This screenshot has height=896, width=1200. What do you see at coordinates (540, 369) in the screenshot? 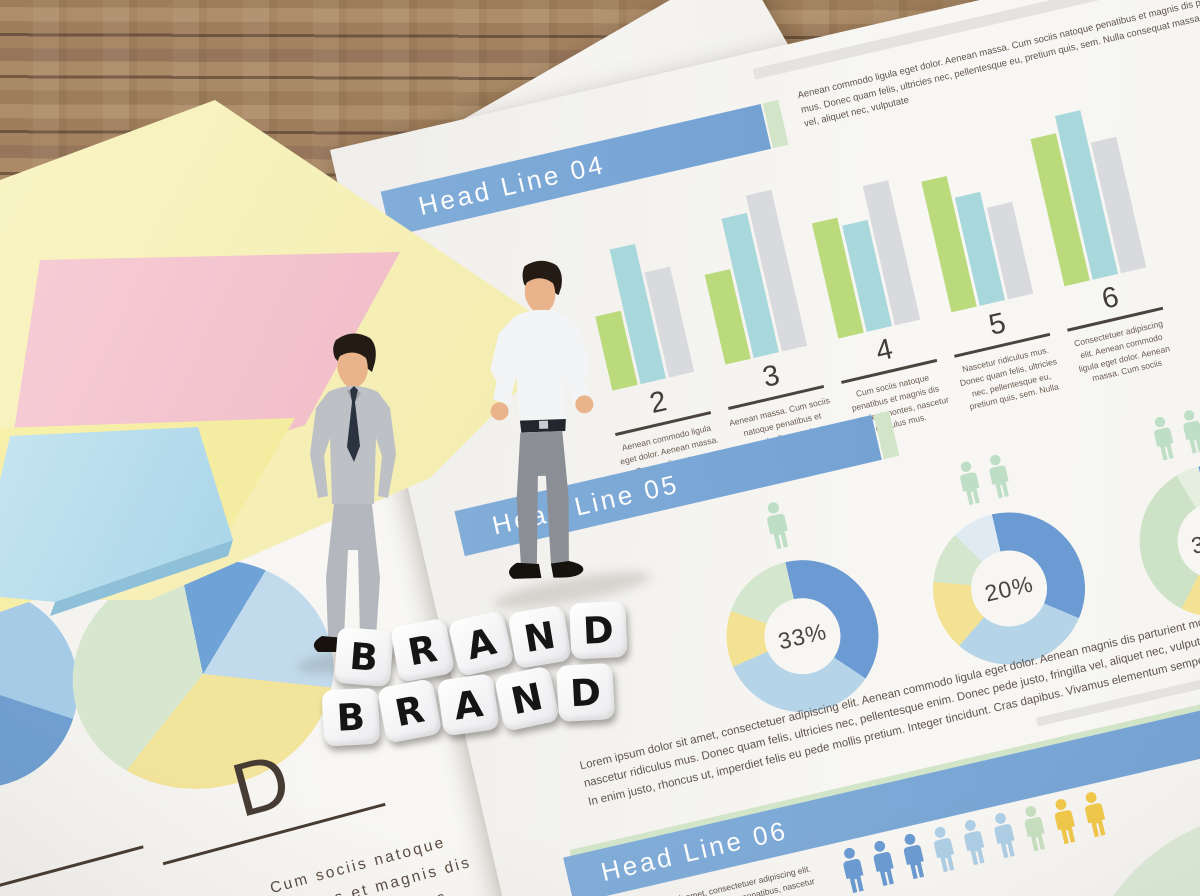
I see `white-shirt` at bounding box center [540, 369].